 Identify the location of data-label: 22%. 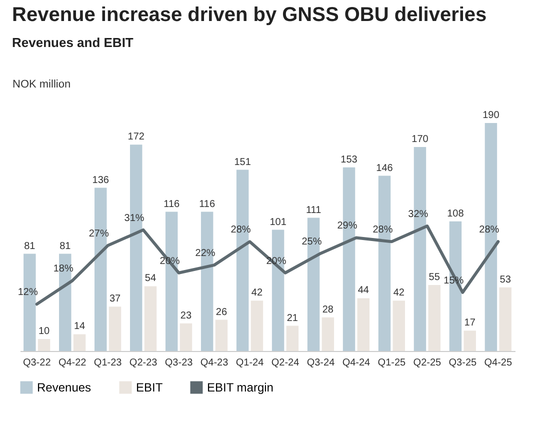
(205, 254).